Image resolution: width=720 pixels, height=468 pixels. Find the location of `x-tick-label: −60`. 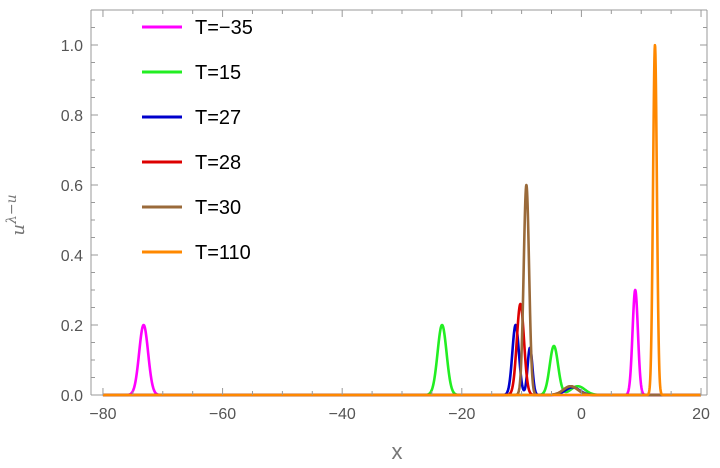

x-tick-label: −60 is located at coordinates (222, 414).